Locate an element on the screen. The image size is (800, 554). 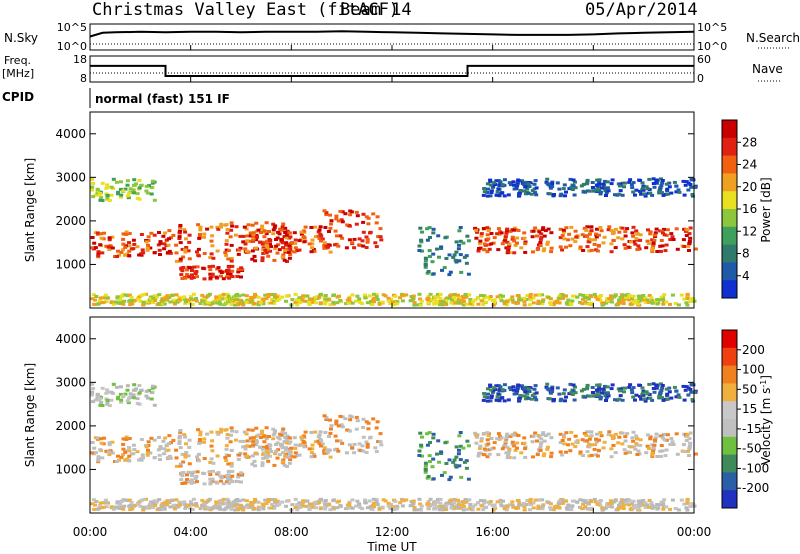
time-tick-label: 00:00 is located at coordinates (694, 532).